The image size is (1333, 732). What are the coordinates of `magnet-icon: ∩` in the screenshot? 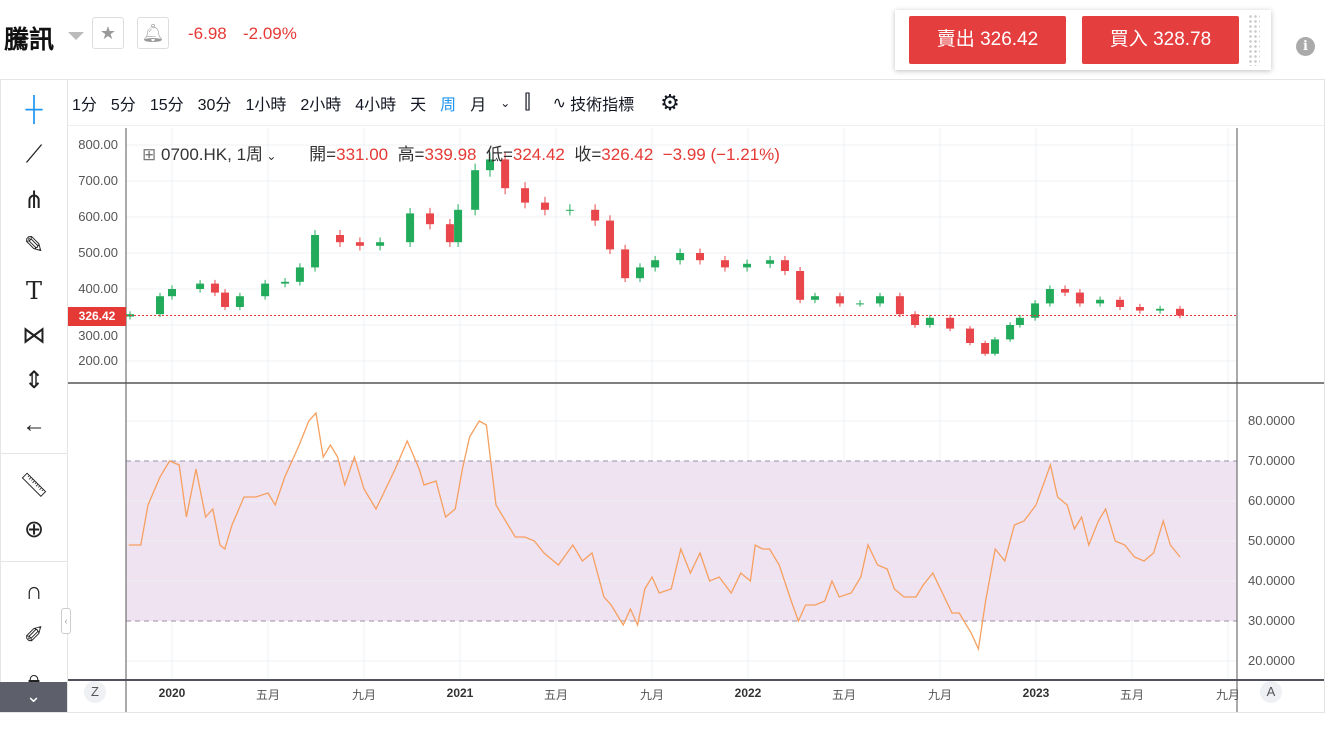 It's located at (34, 591).